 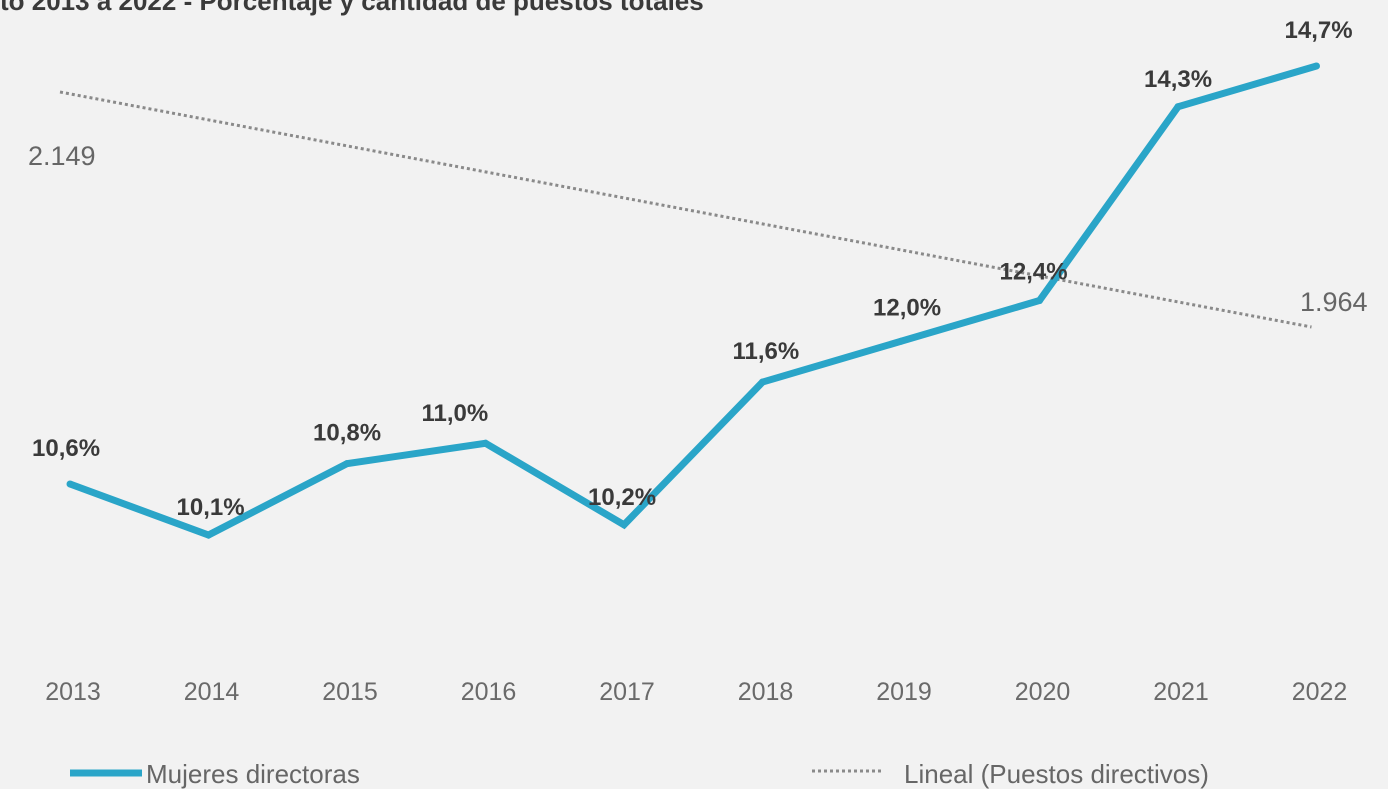 I want to click on data-point-2022, so click(x=1316, y=66).